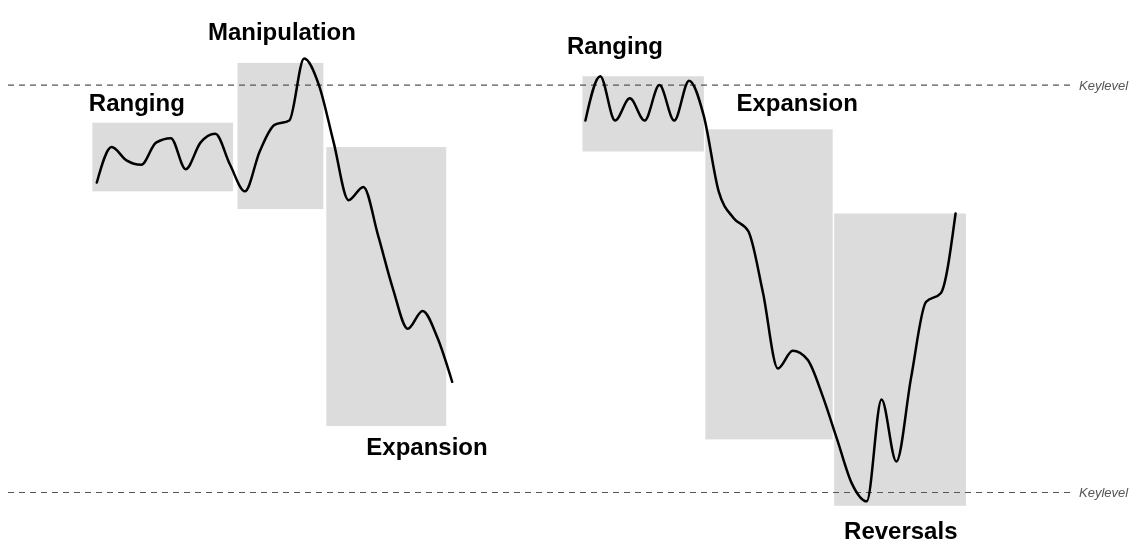 This screenshot has height=551, width=1140. I want to click on text: Manipulation, so click(281, 32).